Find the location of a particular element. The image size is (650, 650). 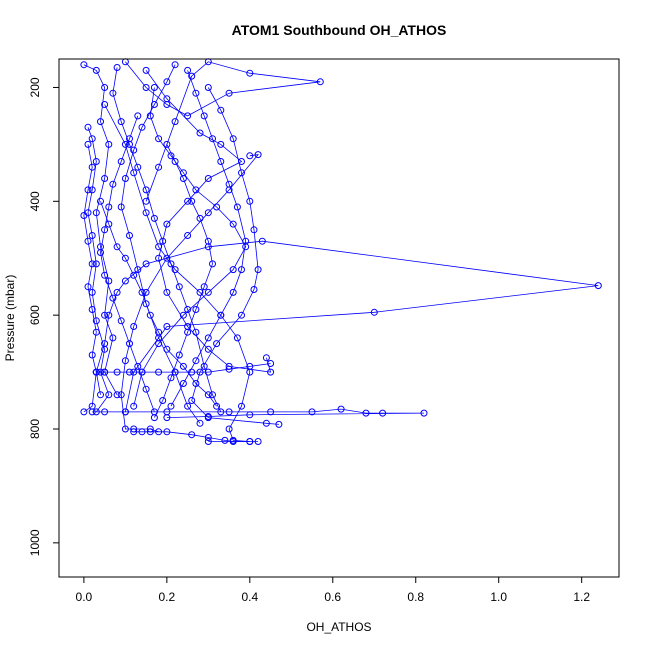

x-tick-label: 1.0 is located at coordinates (498, 597).